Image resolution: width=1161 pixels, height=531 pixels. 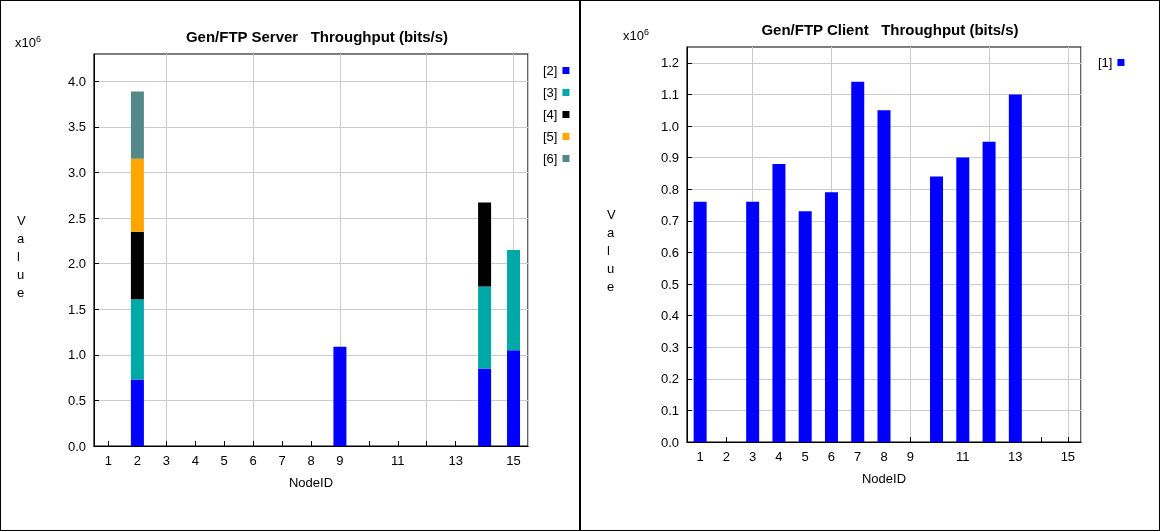 What do you see at coordinates (76, 309) in the screenshot?
I see `y-tick-label: 1.5` at bounding box center [76, 309].